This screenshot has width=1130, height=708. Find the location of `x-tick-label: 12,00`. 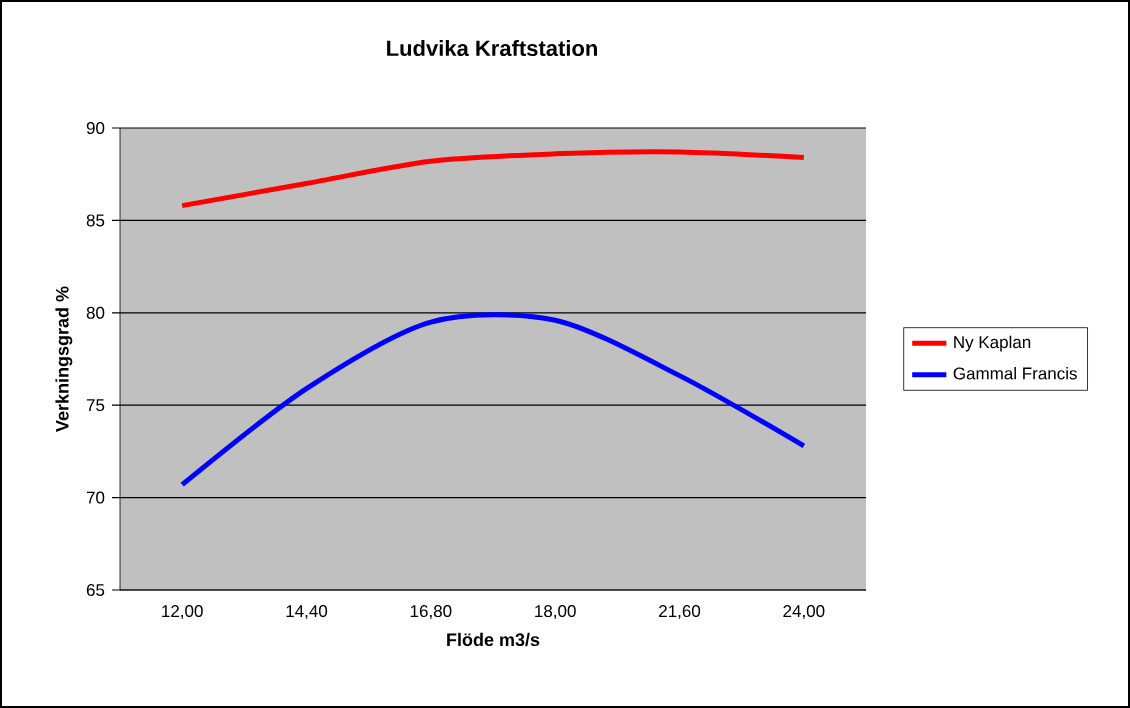

x-tick-label: 12,00 is located at coordinates (182, 612).